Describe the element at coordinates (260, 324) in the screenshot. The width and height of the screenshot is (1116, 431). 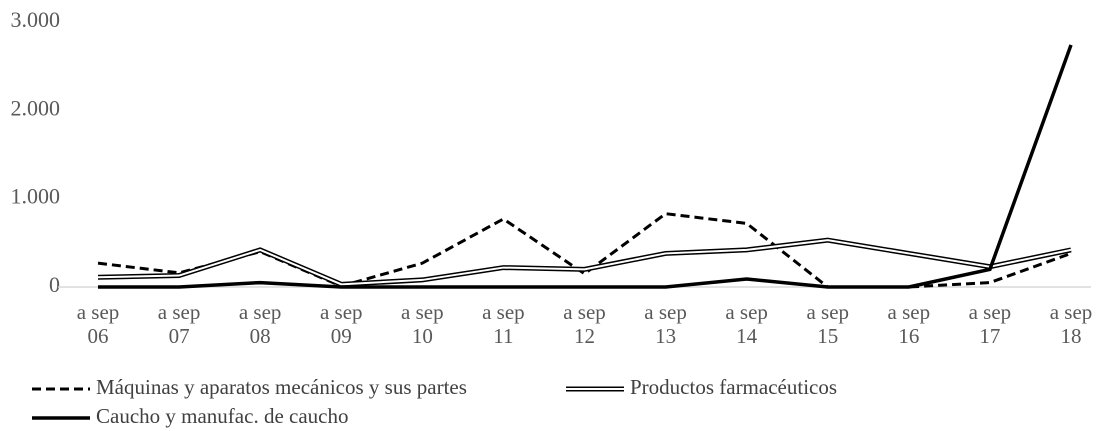
I see `x-tick-label: a sep 08` at that location.